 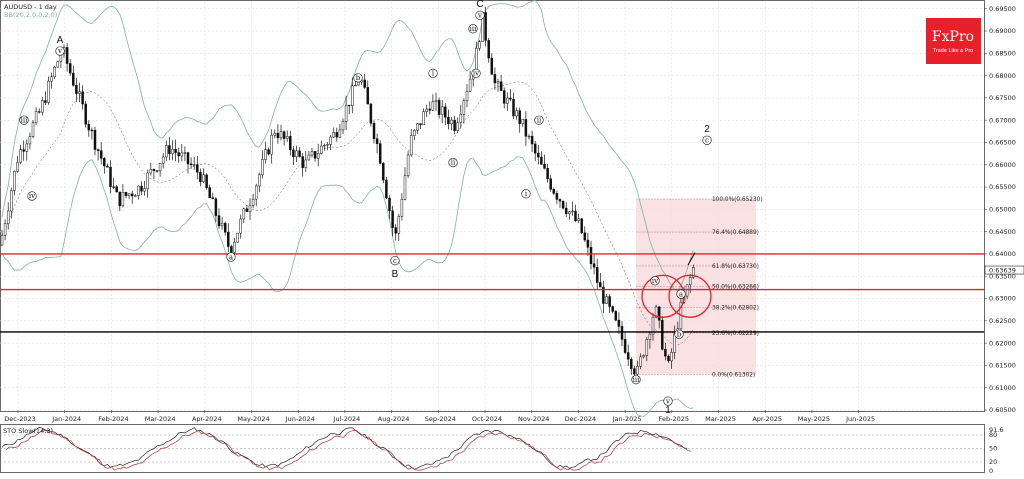 I want to click on x-tick-label: Mar-2024, so click(x=160, y=419).